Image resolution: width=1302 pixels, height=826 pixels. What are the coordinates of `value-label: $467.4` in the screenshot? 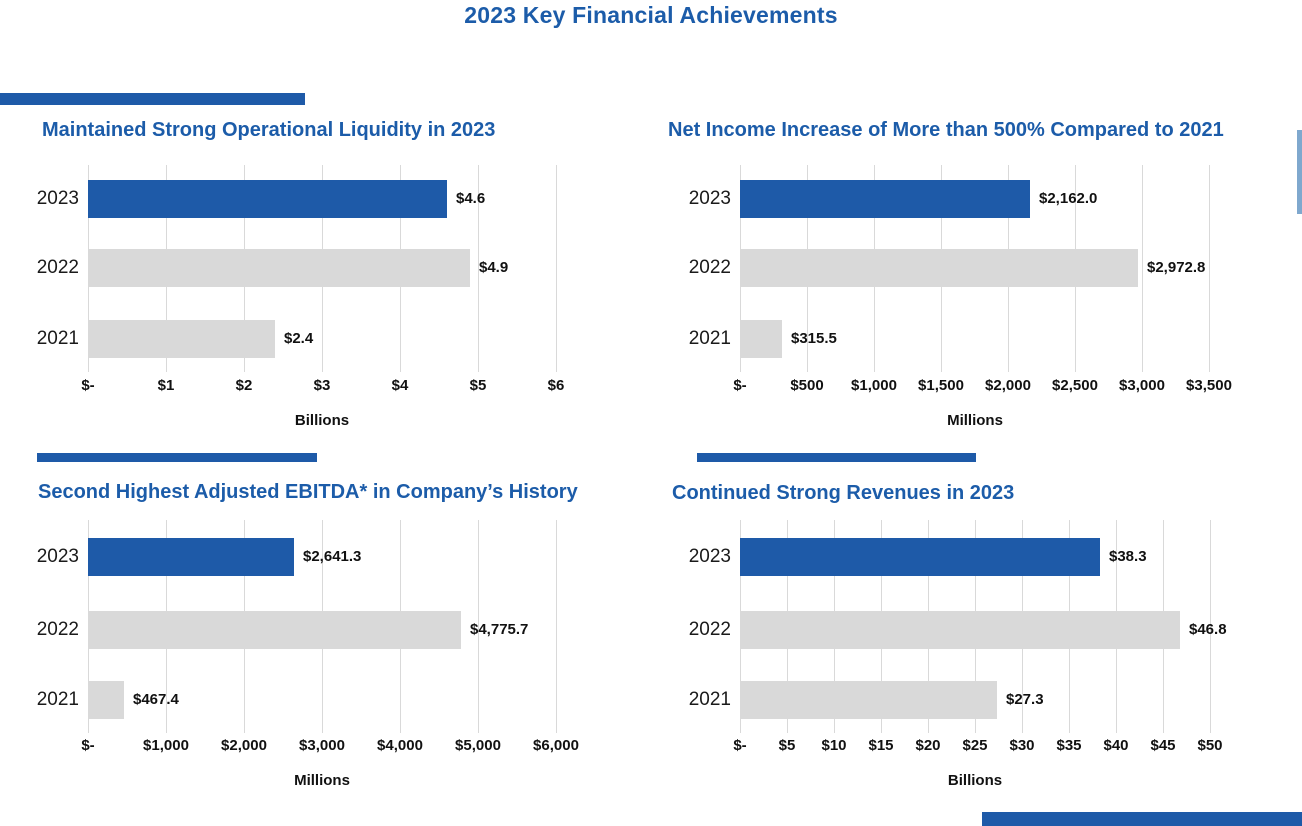 It's located at (156, 699).